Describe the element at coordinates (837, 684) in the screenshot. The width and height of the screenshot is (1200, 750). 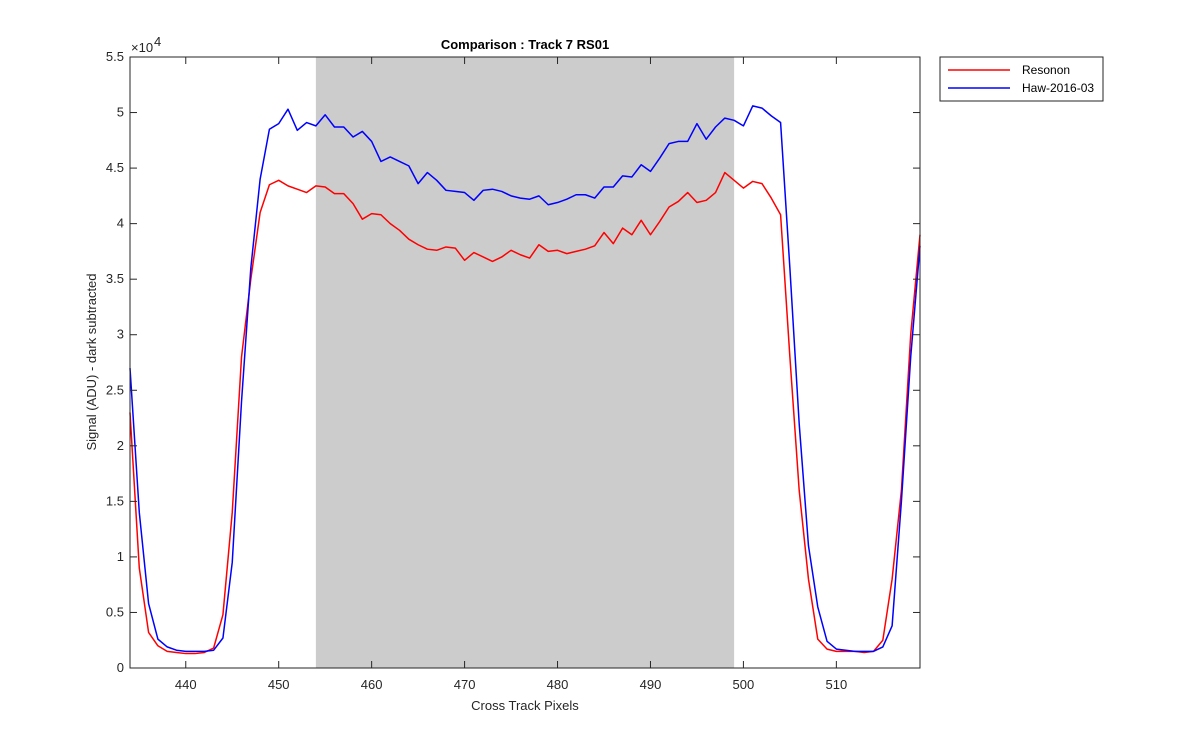
I see `x-tick-label: 510` at that location.